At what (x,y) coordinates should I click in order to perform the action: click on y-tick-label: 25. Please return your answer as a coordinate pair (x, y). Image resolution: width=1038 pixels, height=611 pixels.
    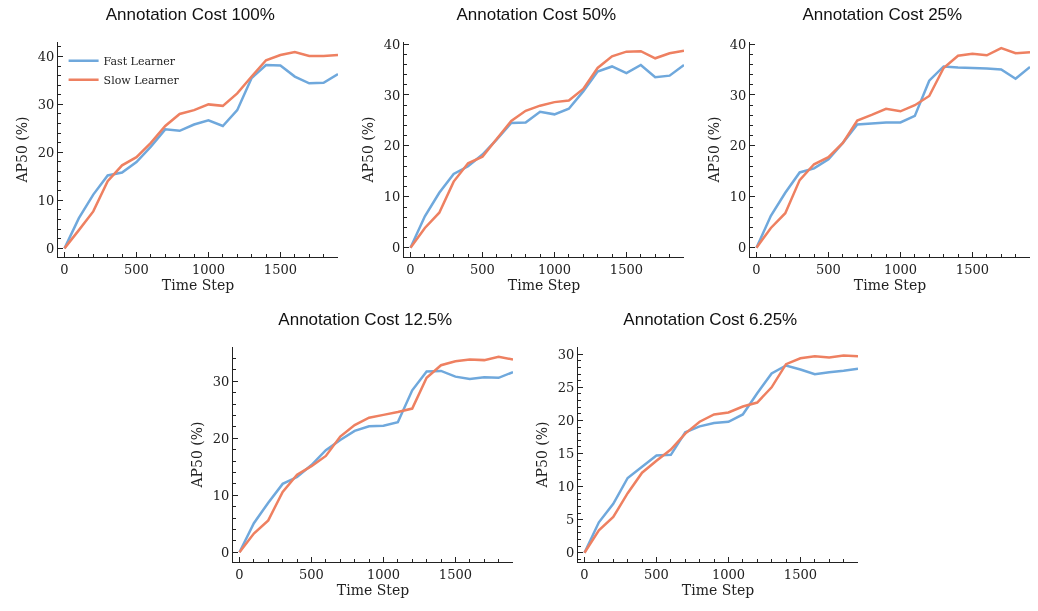
    Looking at the image, I should click on (566, 387).